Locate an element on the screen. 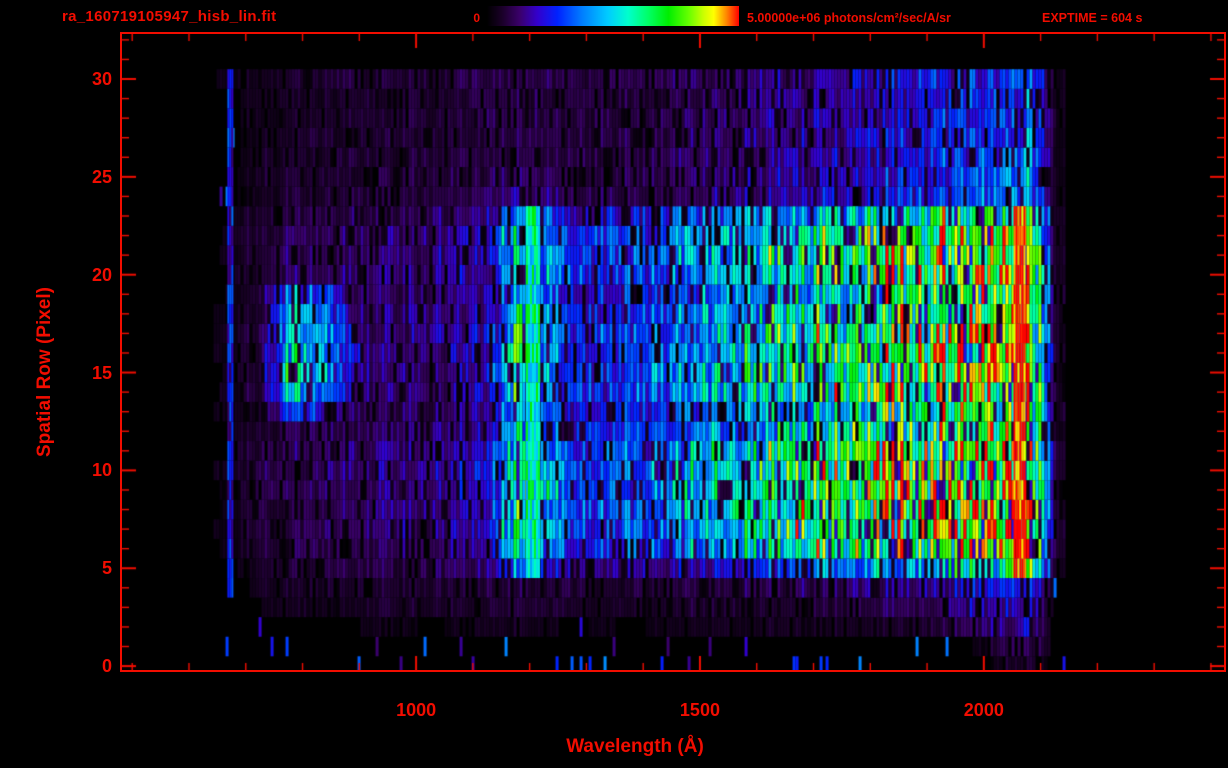  y-tick-label: 0 is located at coordinates (106, 666).